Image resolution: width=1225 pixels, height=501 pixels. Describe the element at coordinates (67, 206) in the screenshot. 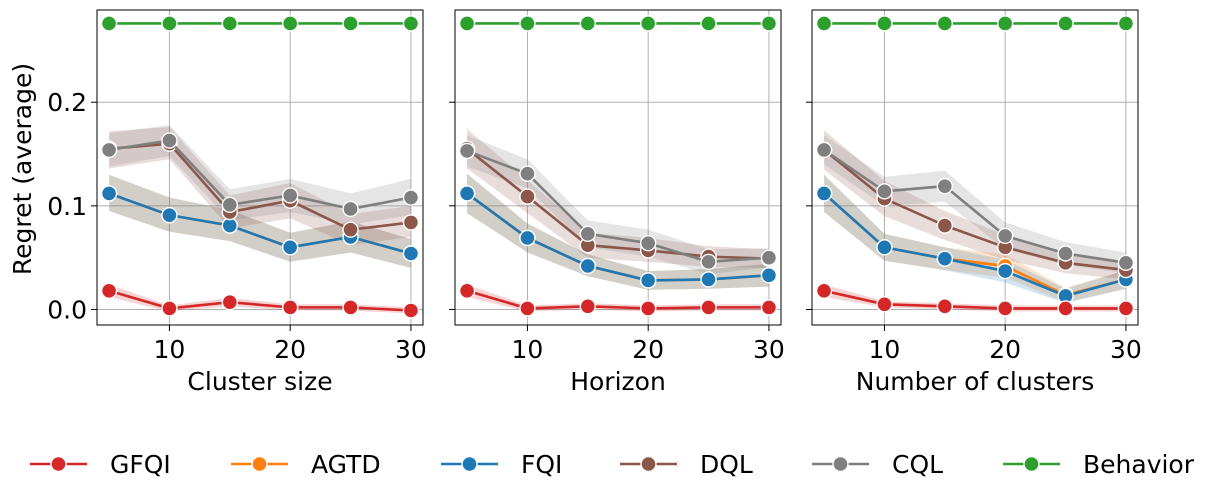

I see `y-tick-label: 0.1` at that location.